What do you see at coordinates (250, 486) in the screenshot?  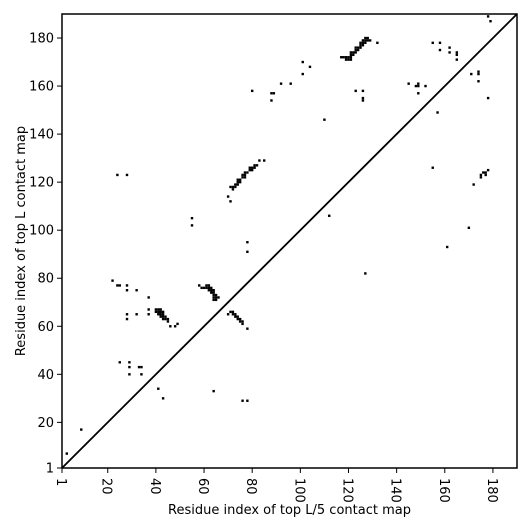 I see `x-tick-label: 80` at bounding box center [250, 486].